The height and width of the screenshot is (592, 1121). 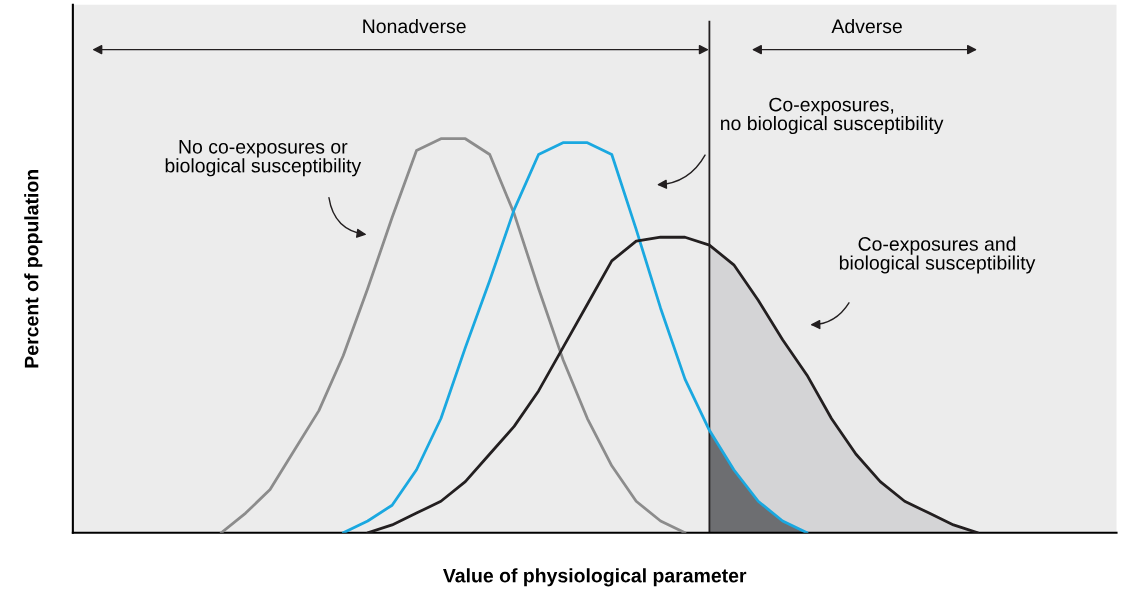 I want to click on text: Adverse, so click(x=866, y=26).